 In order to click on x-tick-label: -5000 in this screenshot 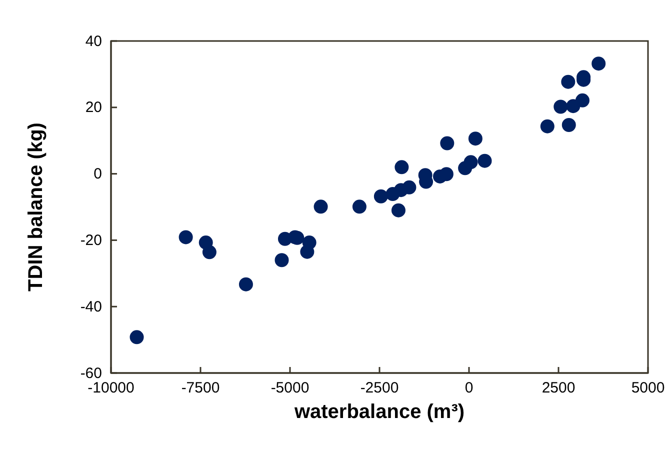, I will do `click(290, 388)`.